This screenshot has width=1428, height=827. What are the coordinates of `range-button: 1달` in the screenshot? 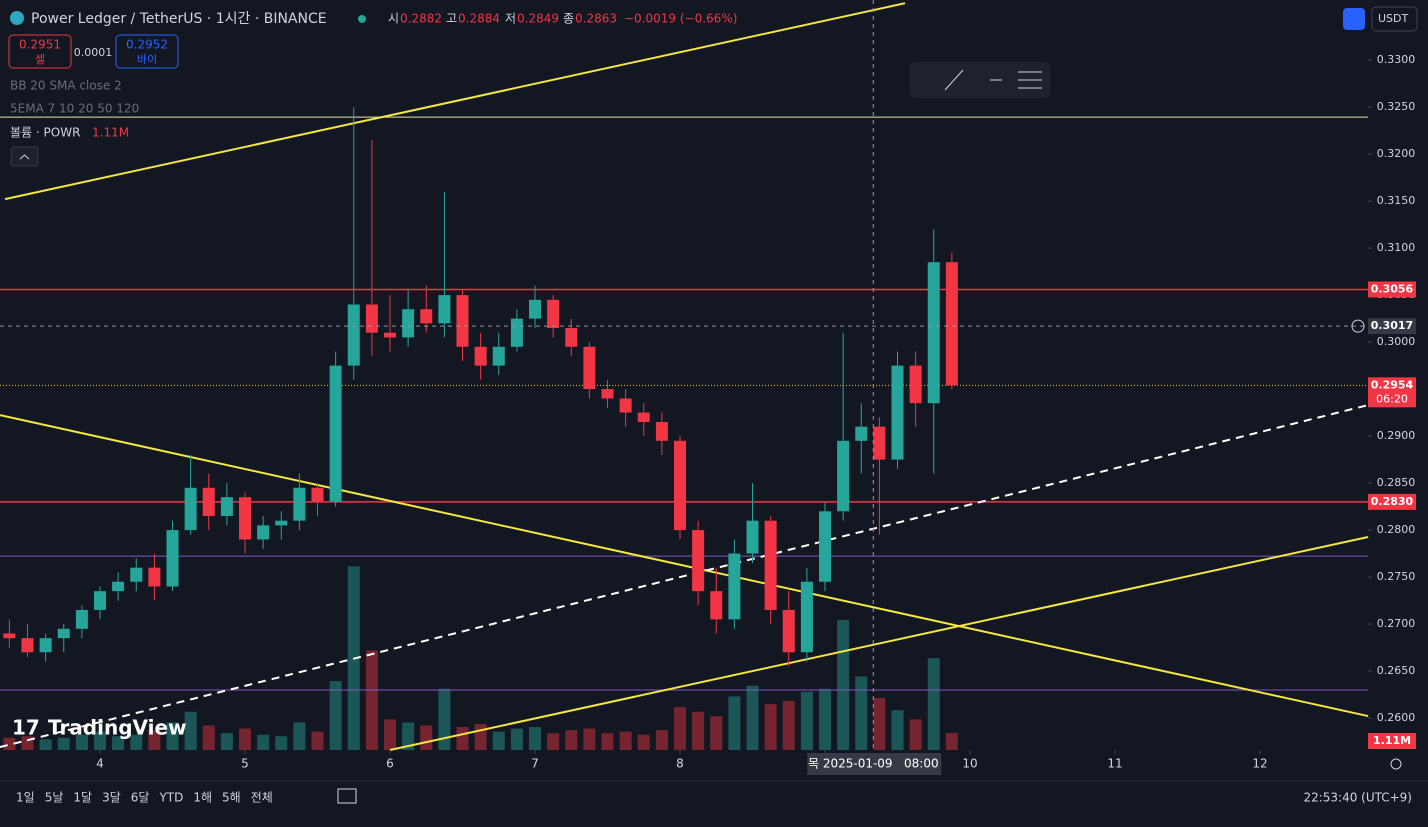 It's located at (82, 798).